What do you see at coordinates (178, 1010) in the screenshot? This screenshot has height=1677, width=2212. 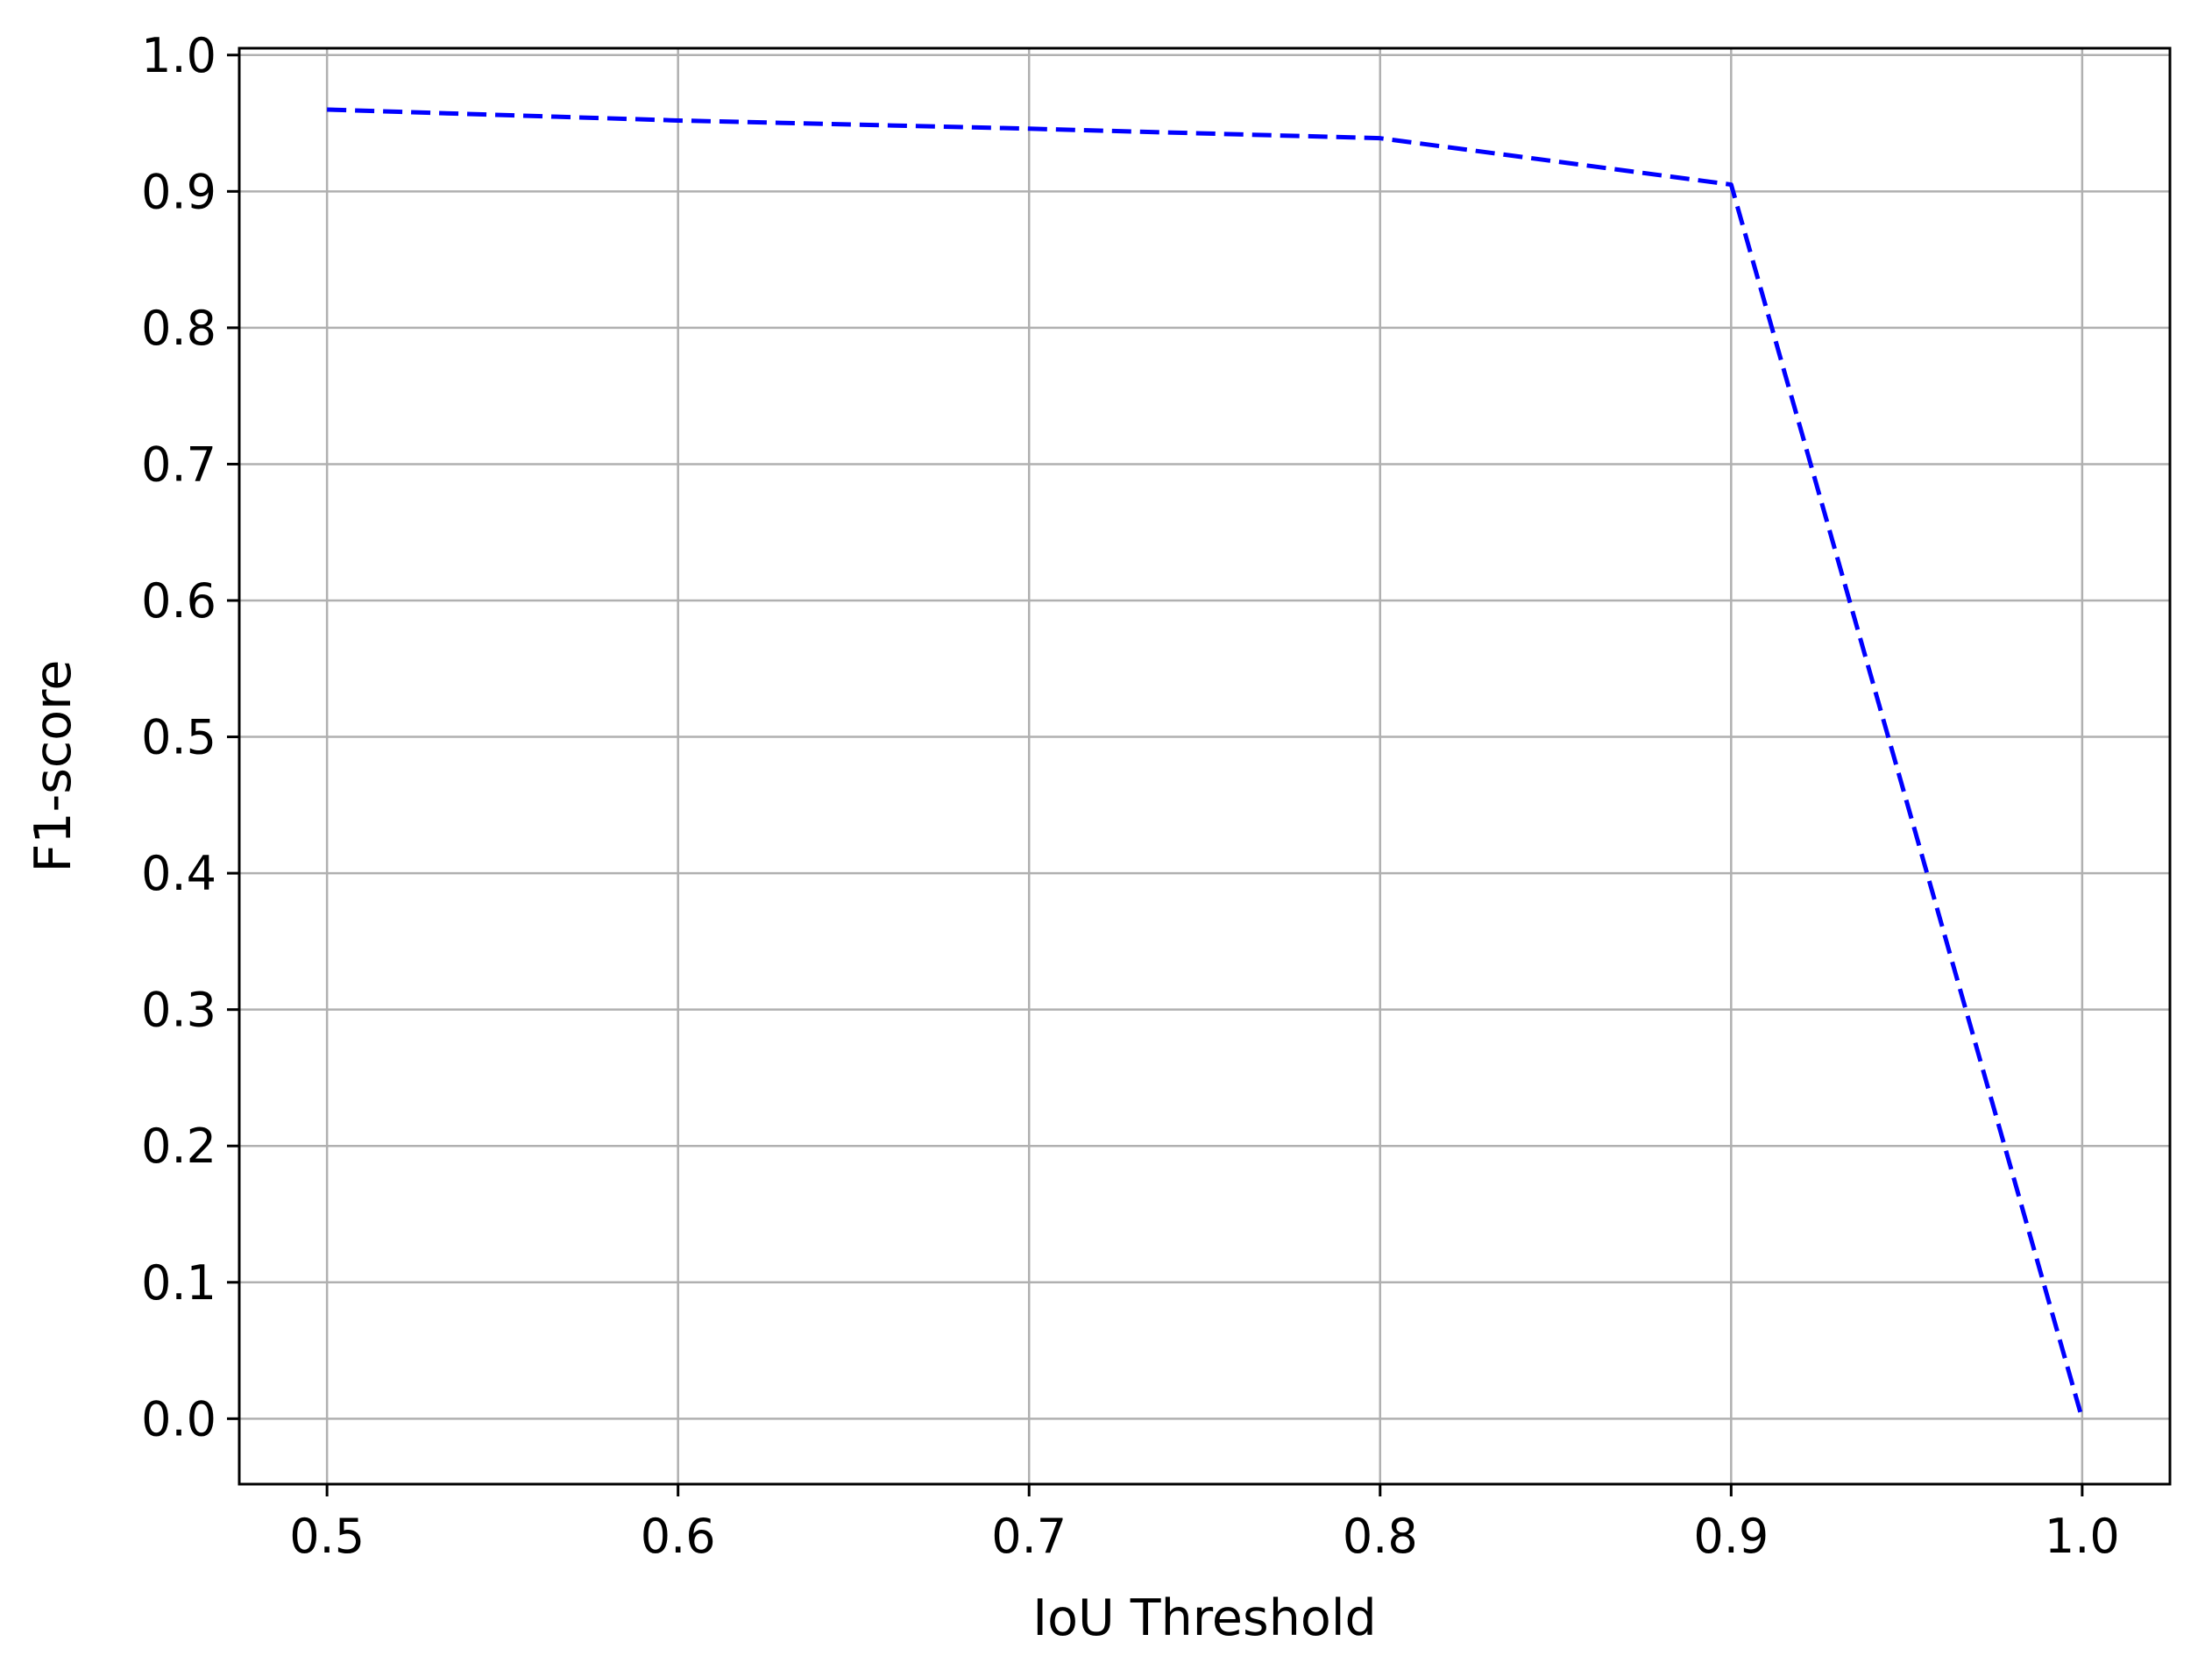 I see `y-tick-label: 0.3` at bounding box center [178, 1010].